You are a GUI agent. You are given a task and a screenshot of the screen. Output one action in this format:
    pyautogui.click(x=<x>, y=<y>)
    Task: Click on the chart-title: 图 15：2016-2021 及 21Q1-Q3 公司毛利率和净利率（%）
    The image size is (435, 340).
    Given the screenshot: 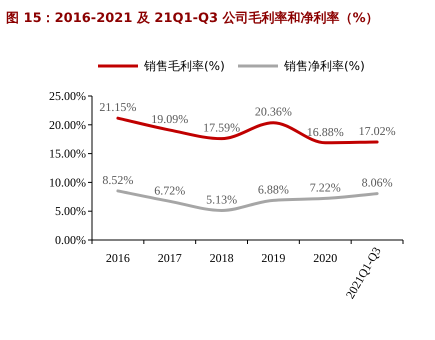 What is the action you would take?
    pyautogui.click(x=192, y=18)
    